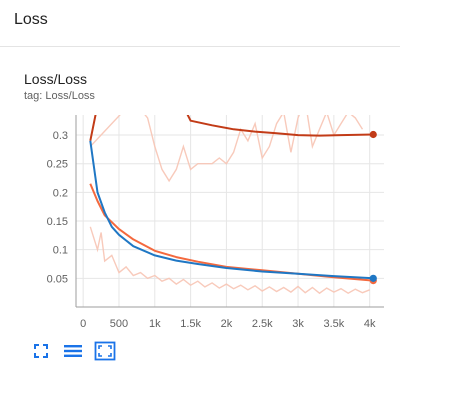 The width and height of the screenshot is (450, 419). Describe the element at coordinates (119, 324) in the screenshot. I see `x-tick-label: 500` at that location.